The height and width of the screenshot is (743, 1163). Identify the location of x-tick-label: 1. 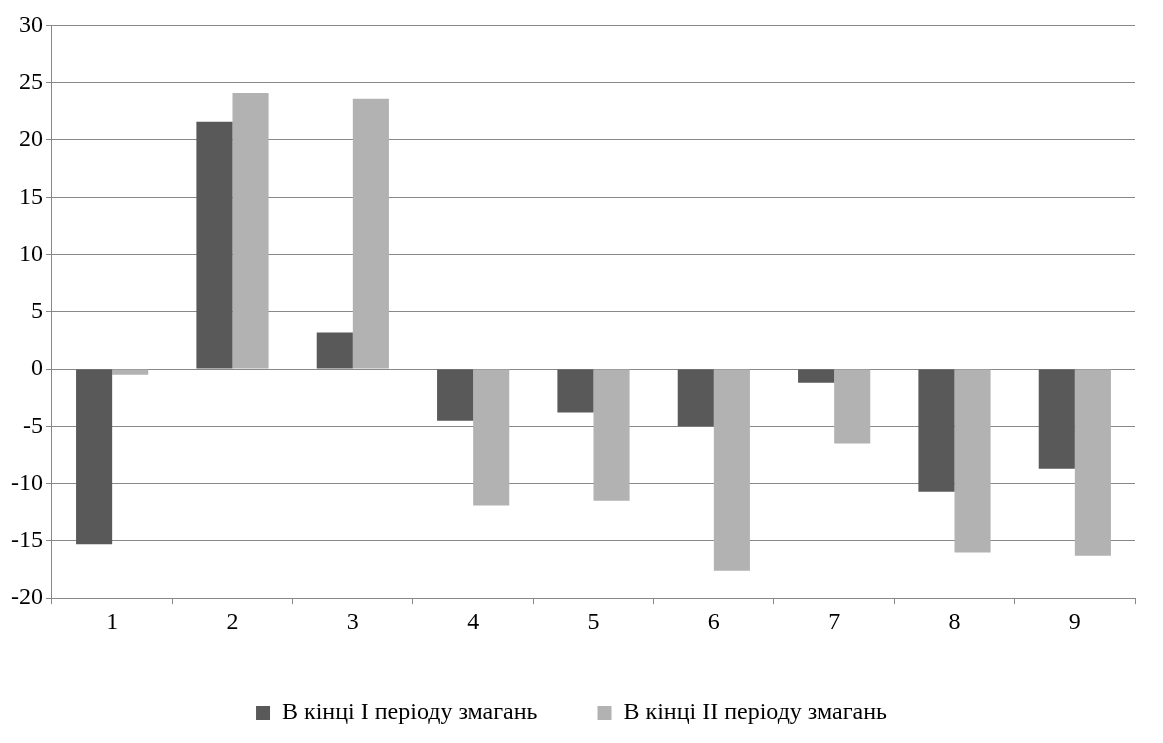
(112, 620).